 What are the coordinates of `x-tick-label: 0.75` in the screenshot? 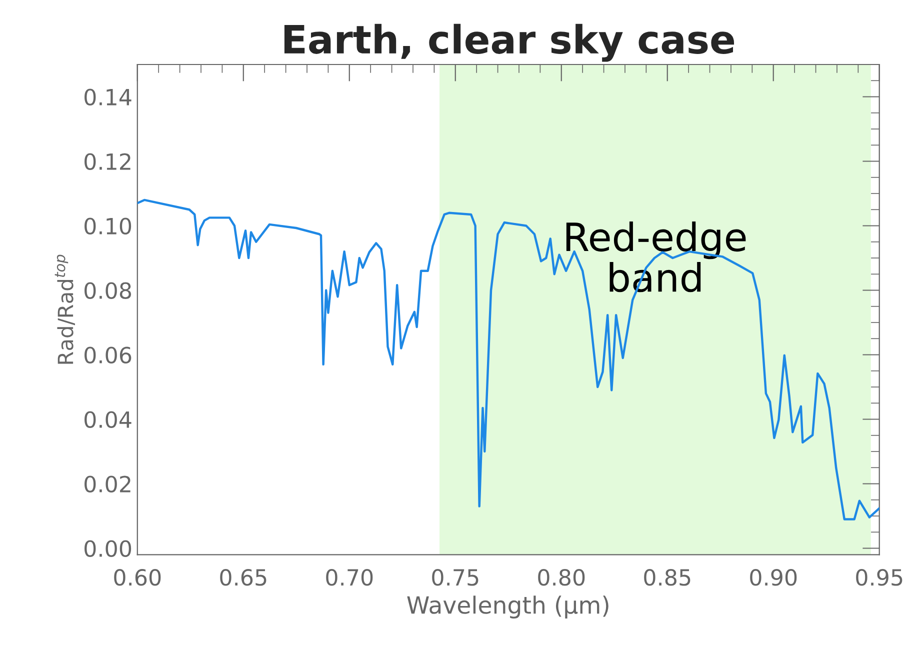 It's located at (455, 577).